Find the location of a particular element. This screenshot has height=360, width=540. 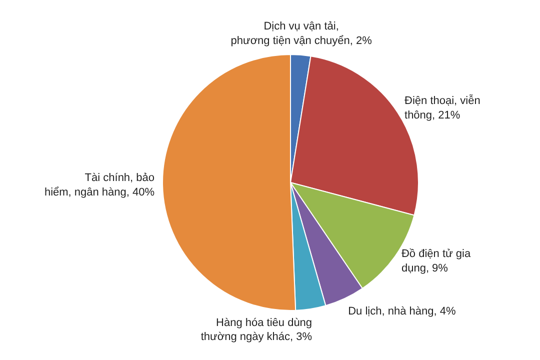

slice-label: Dịch vụ vận tải, phương tiện vận chuyển, 2% is located at coordinates (301, 33).